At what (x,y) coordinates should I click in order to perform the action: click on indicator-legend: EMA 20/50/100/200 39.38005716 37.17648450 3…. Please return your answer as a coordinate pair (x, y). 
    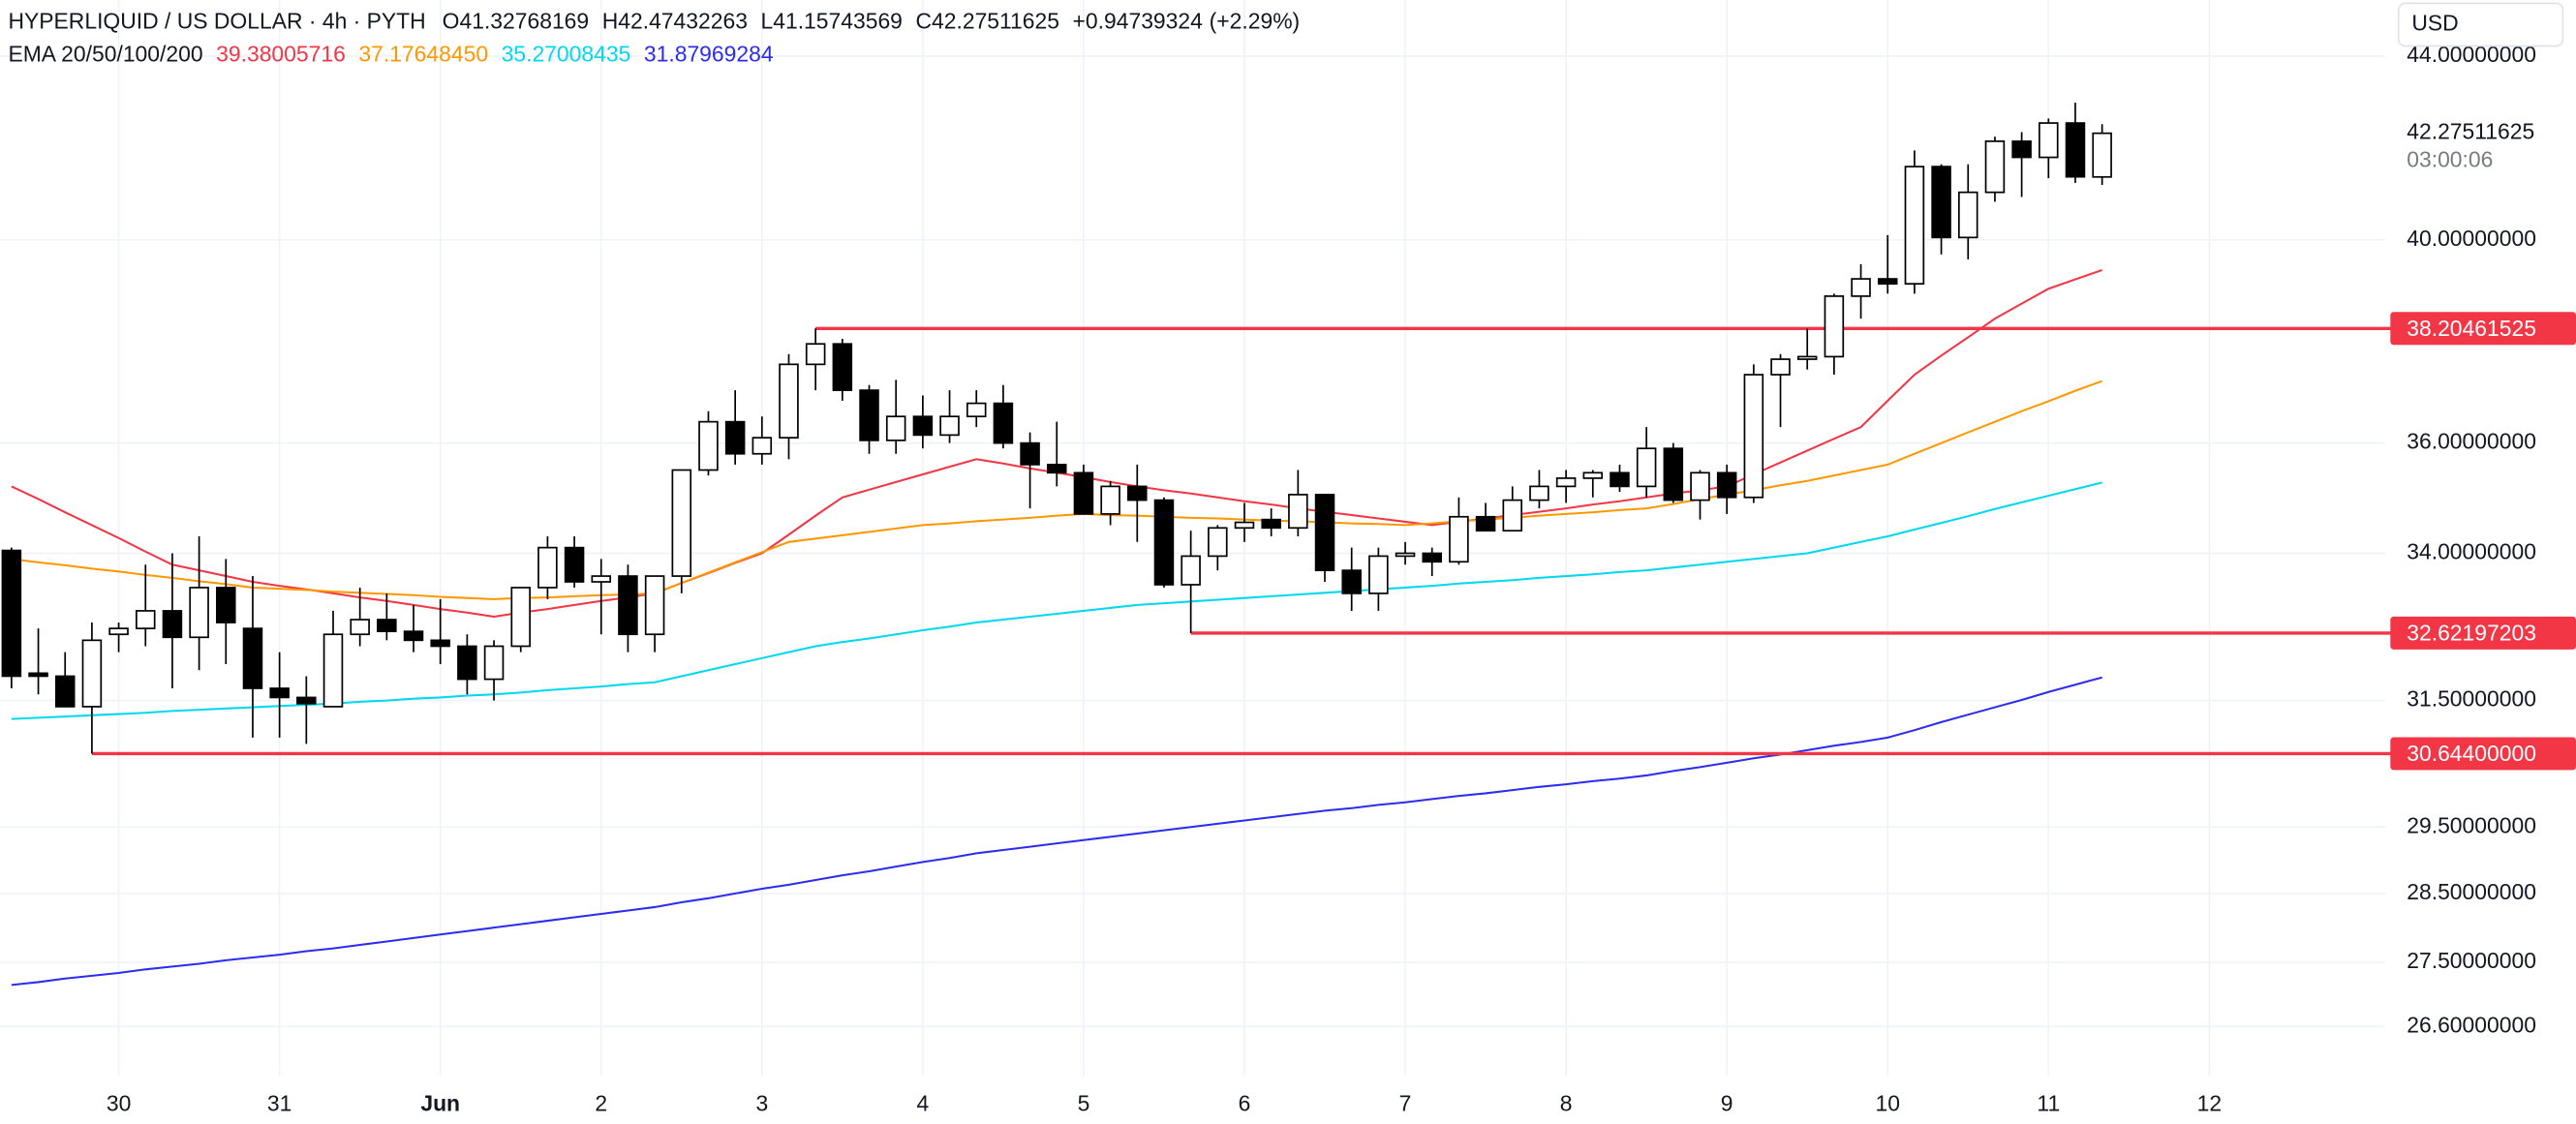
    Looking at the image, I should click on (390, 54).